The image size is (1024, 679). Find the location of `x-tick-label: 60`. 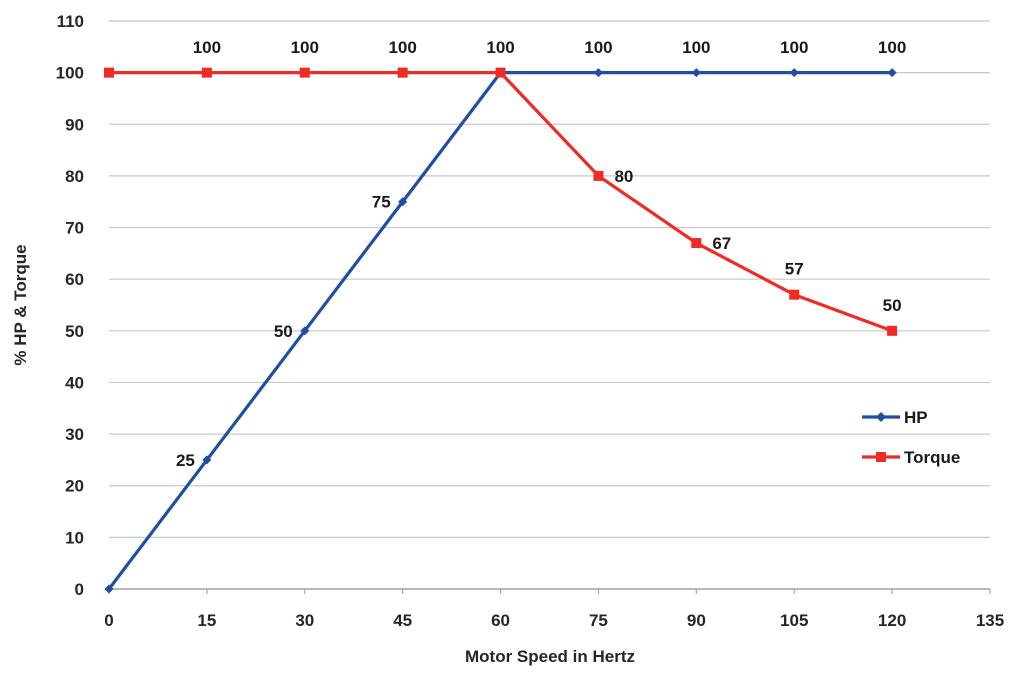

x-tick-label: 60 is located at coordinates (500, 620).